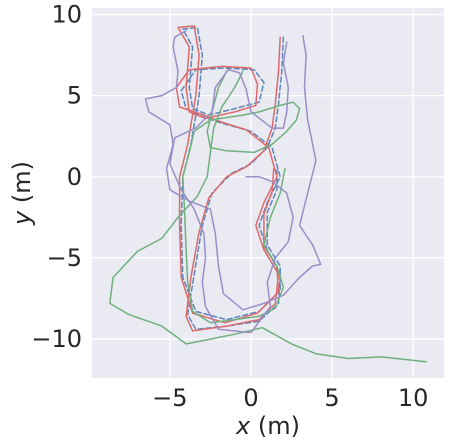 This screenshot has width=451, height=443. Describe the element at coordinates (74, 177) in the screenshot. I see `y-tick-label: 0` at that location.